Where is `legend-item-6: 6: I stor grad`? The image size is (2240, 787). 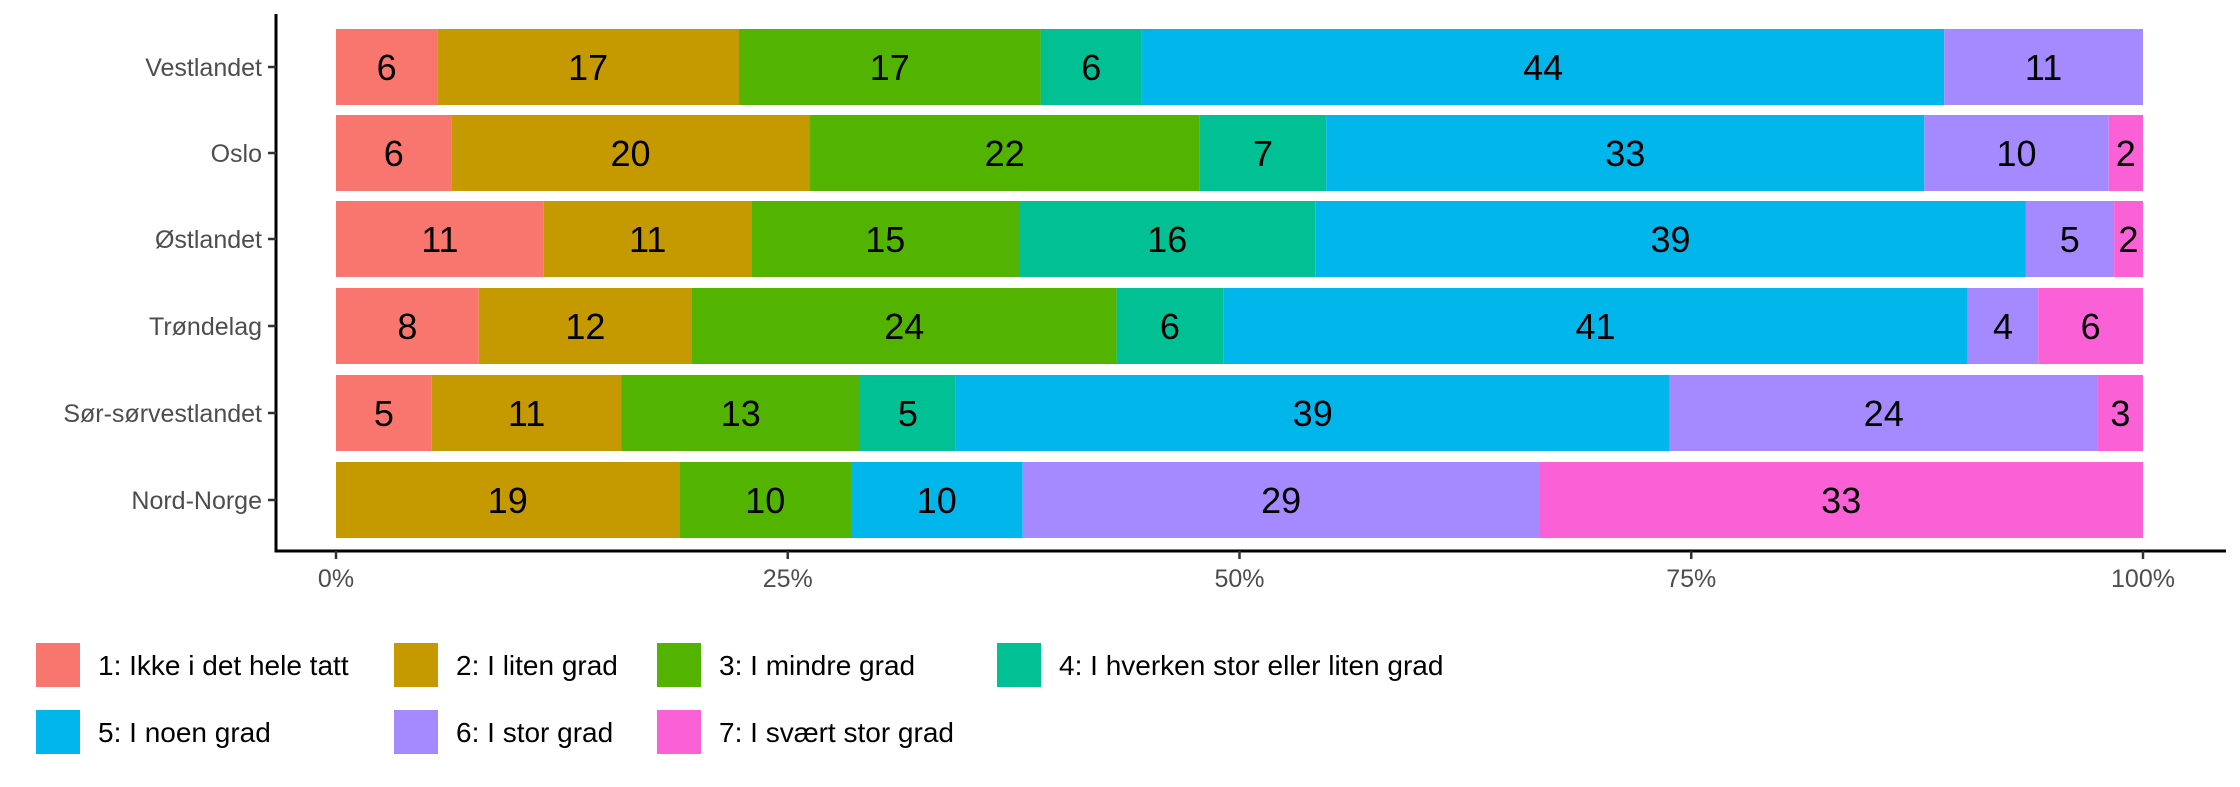
legend-item-6: 6: I stor grad is located at coordinates (503, 732).